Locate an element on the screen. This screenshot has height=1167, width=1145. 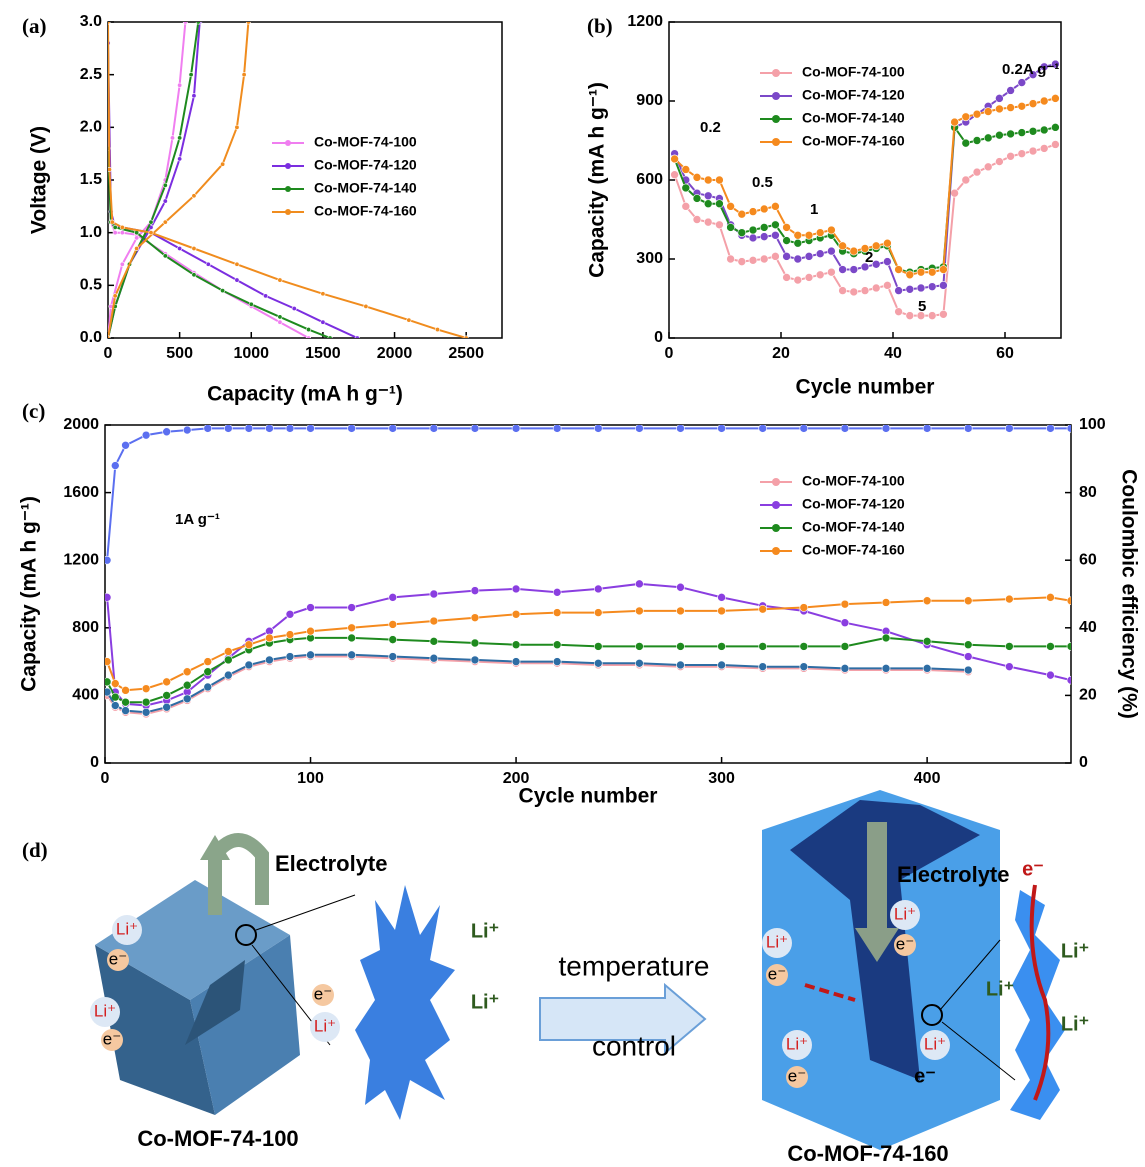
y2-axis-label: Coulombic efficiency (%) is located at coordinates (1128, 594).